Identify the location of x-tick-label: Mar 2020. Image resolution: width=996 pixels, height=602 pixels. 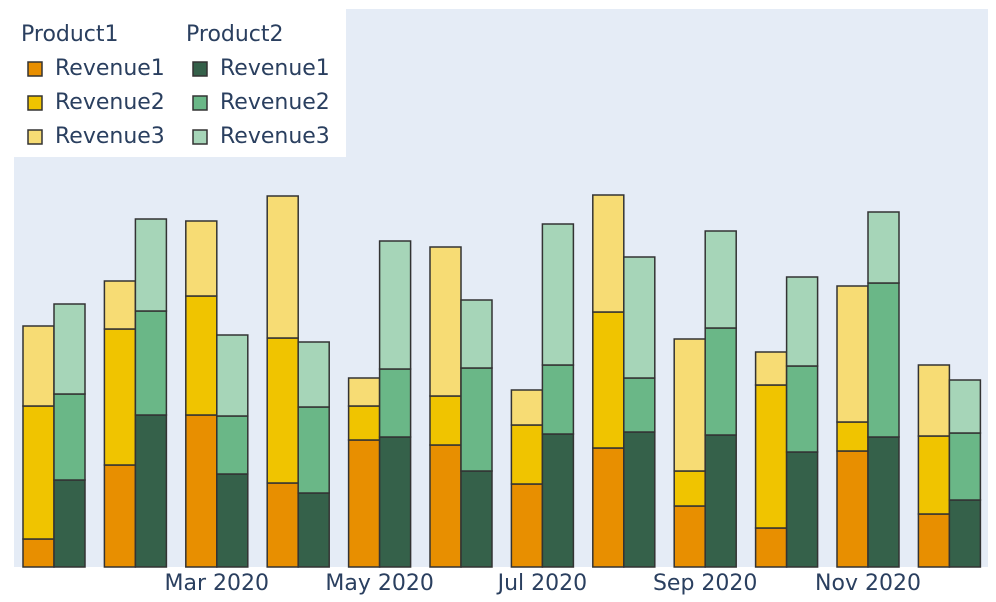
(217, 583).